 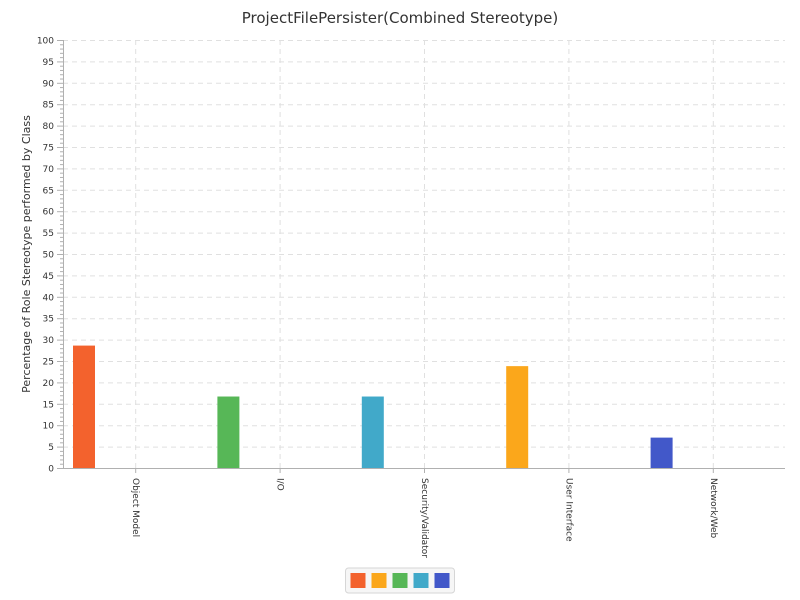 What do you see at coordinates (48, 405) in the screenshot?
I see `y-tick-label: 15` at bounding box center [48, 405].